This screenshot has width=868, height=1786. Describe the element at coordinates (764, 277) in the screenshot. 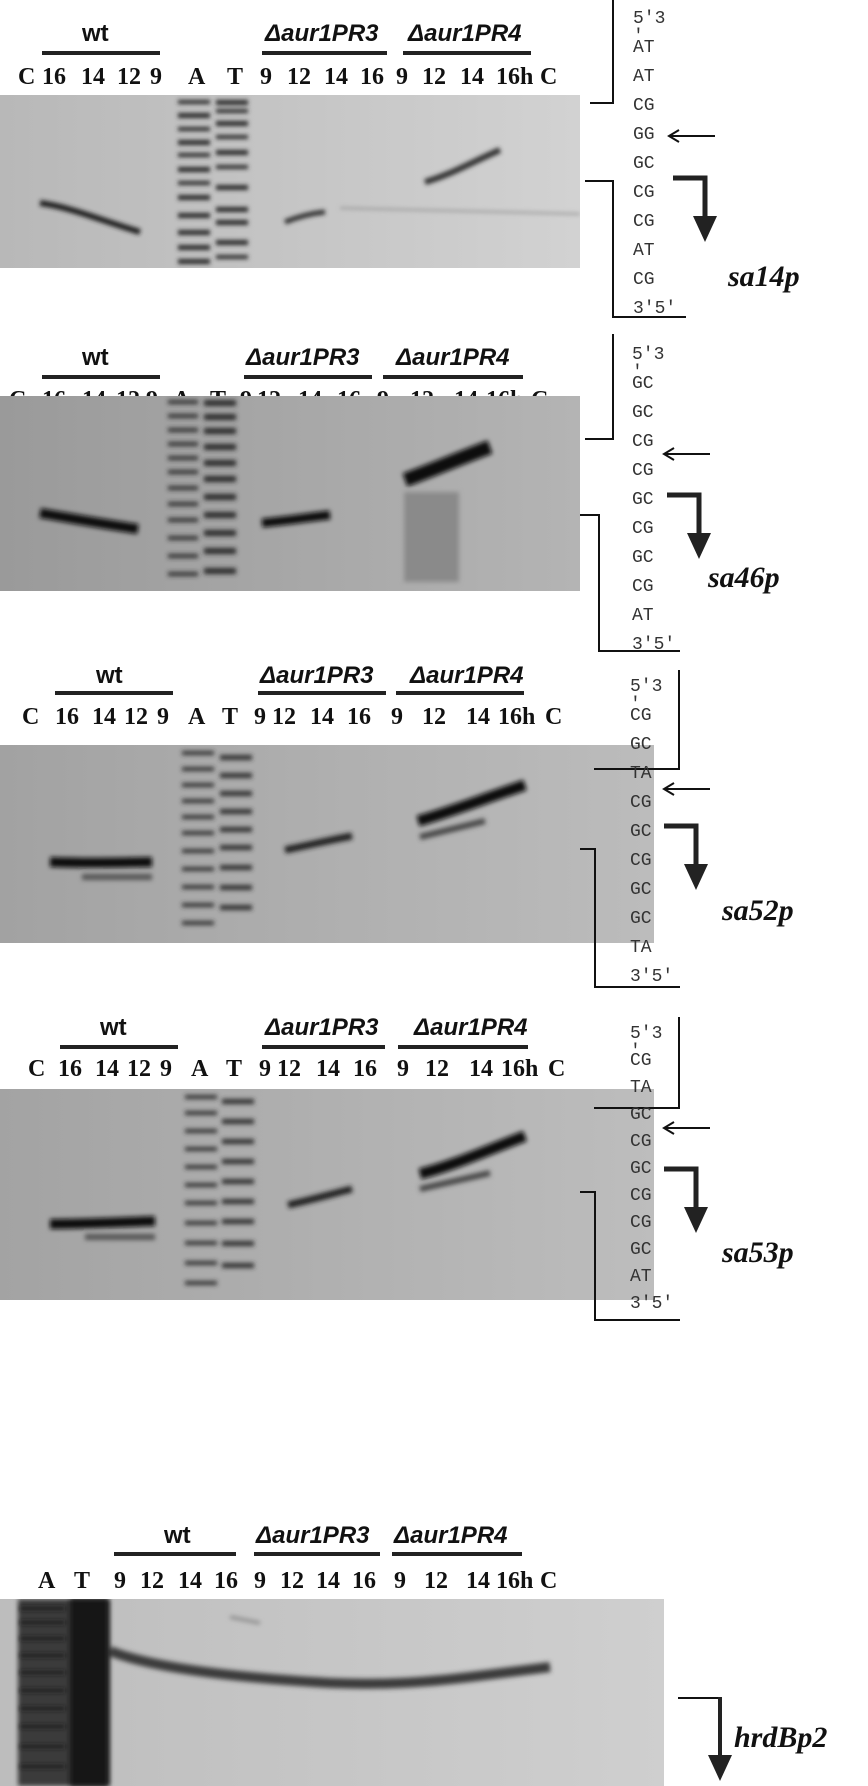

I see `gene-label: sa14p` at that location.